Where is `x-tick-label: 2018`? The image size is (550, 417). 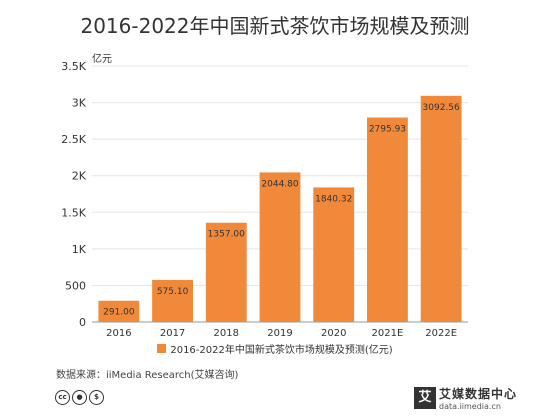 x-tick-label: 2018 is located at coordinates (226, 333).